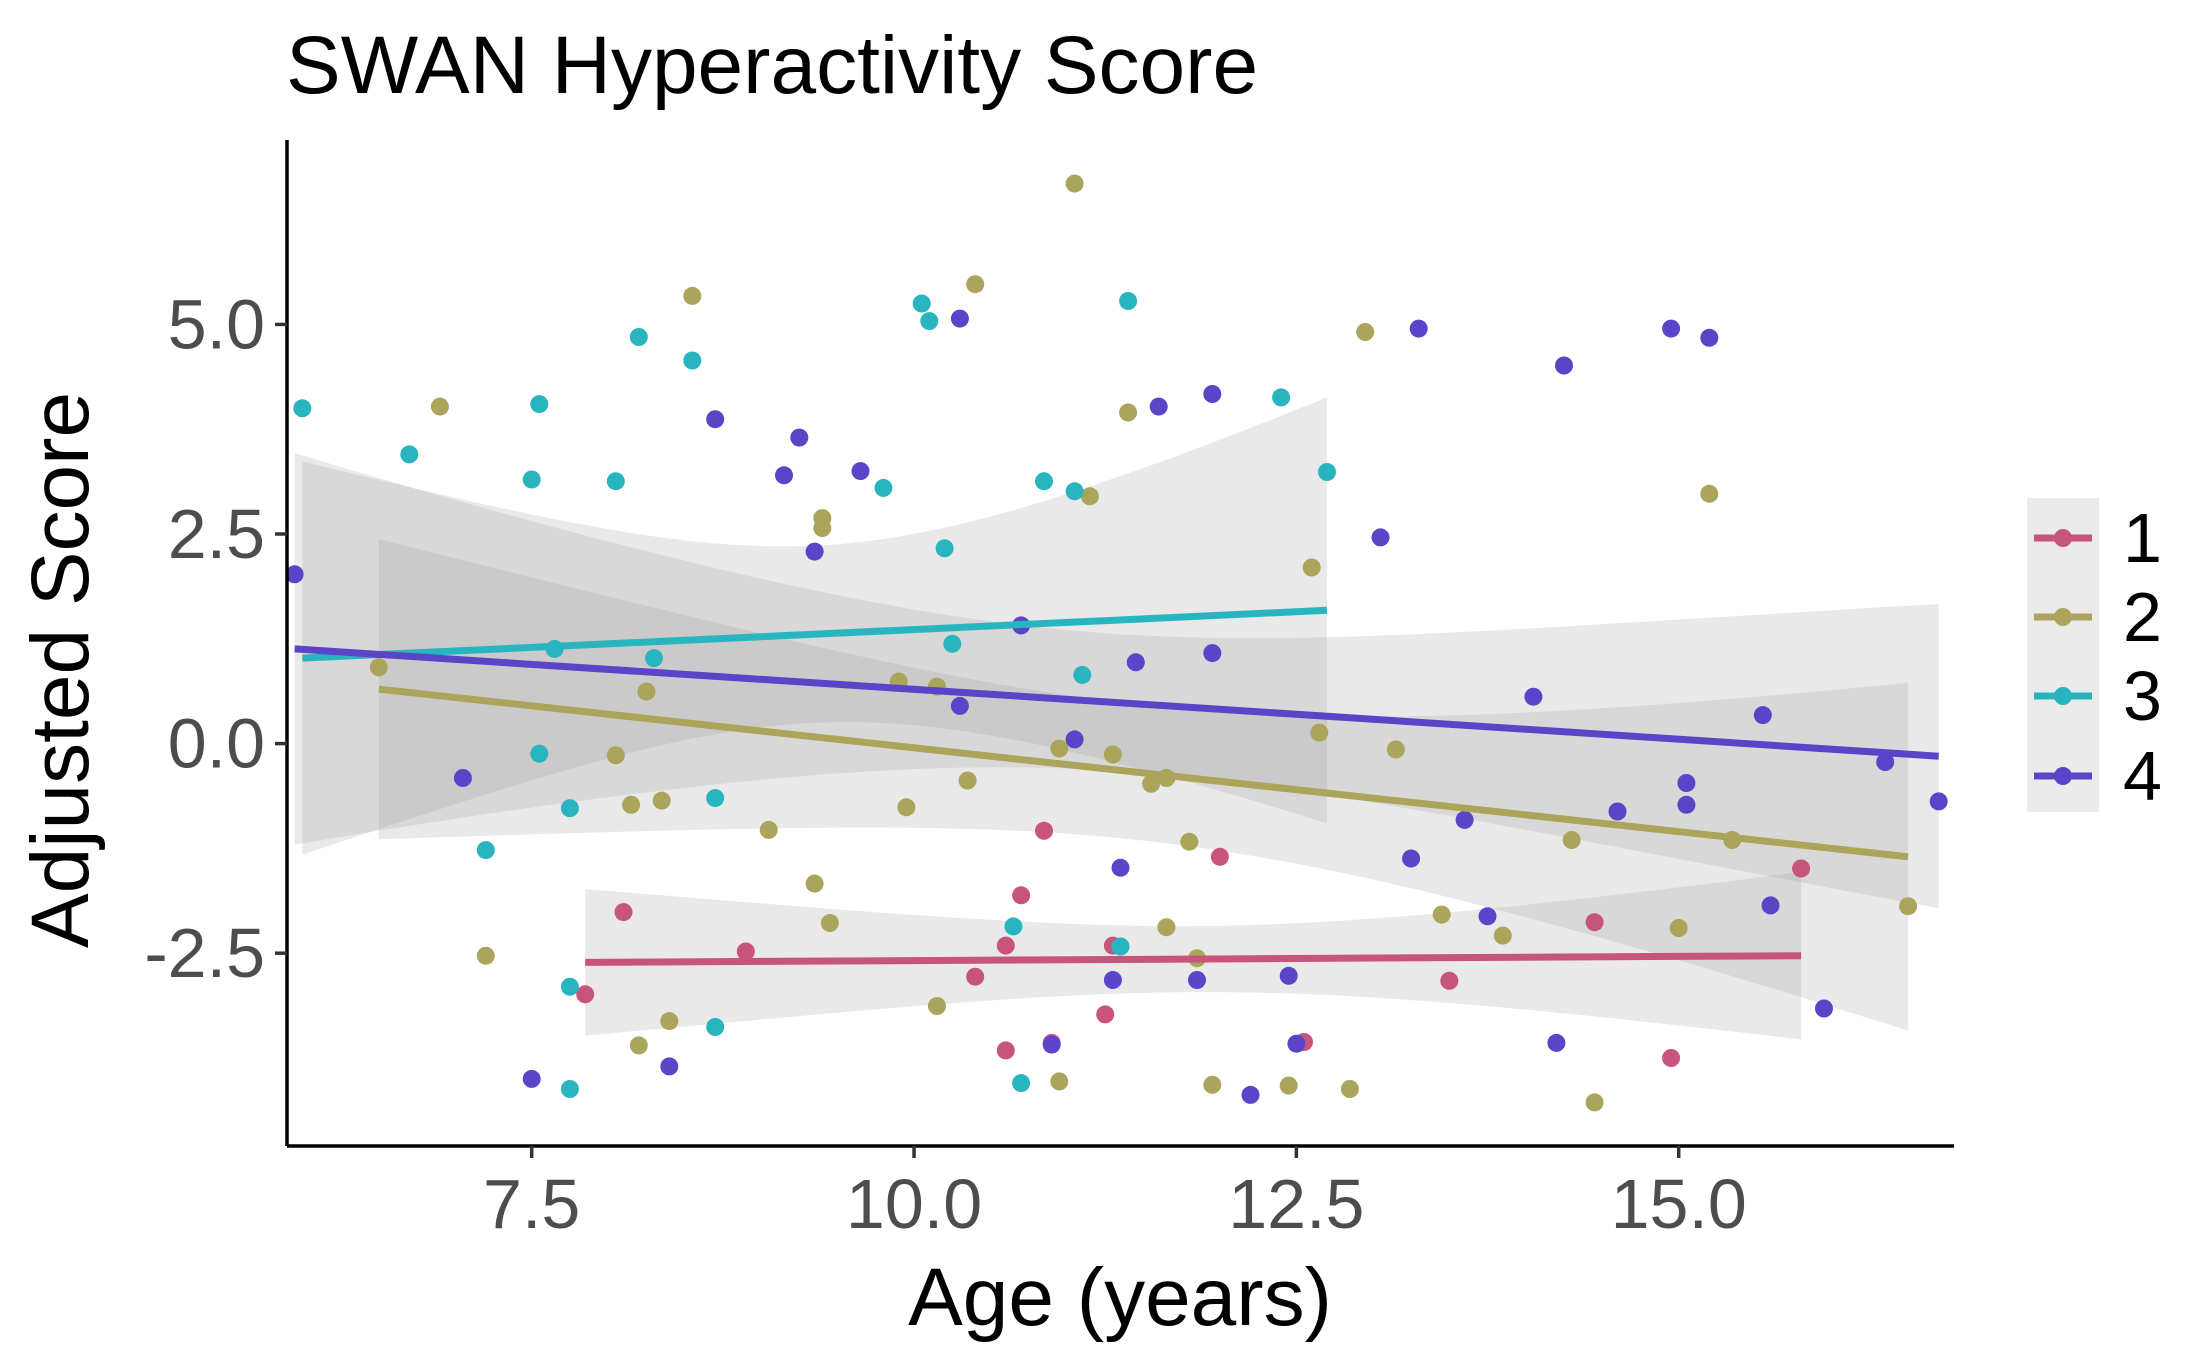 The height and width of the screenshot is (1351, 2187). I want to click on legend-label-4: 4, so click(2142, 776).